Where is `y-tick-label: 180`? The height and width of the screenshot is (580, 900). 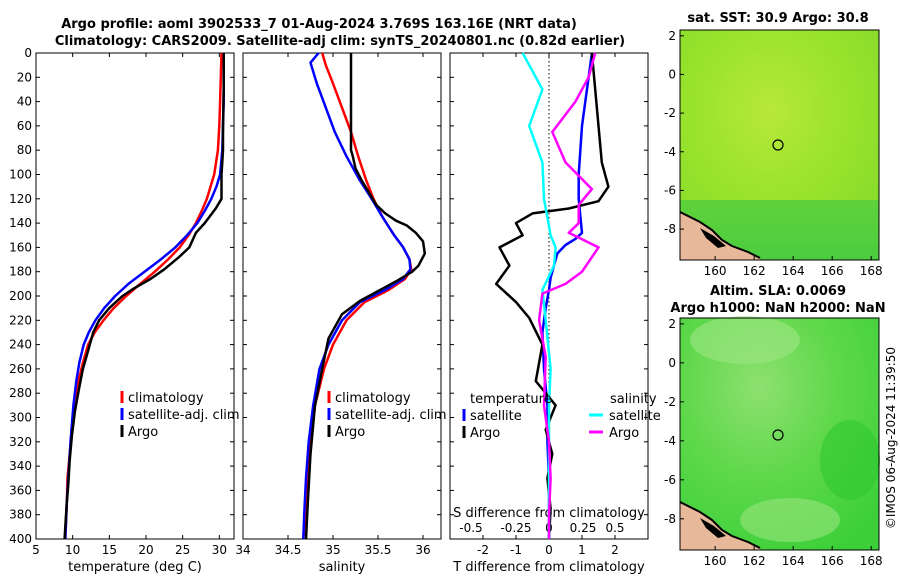 y-tick-label: 180 is located at coordinates (20, 272).